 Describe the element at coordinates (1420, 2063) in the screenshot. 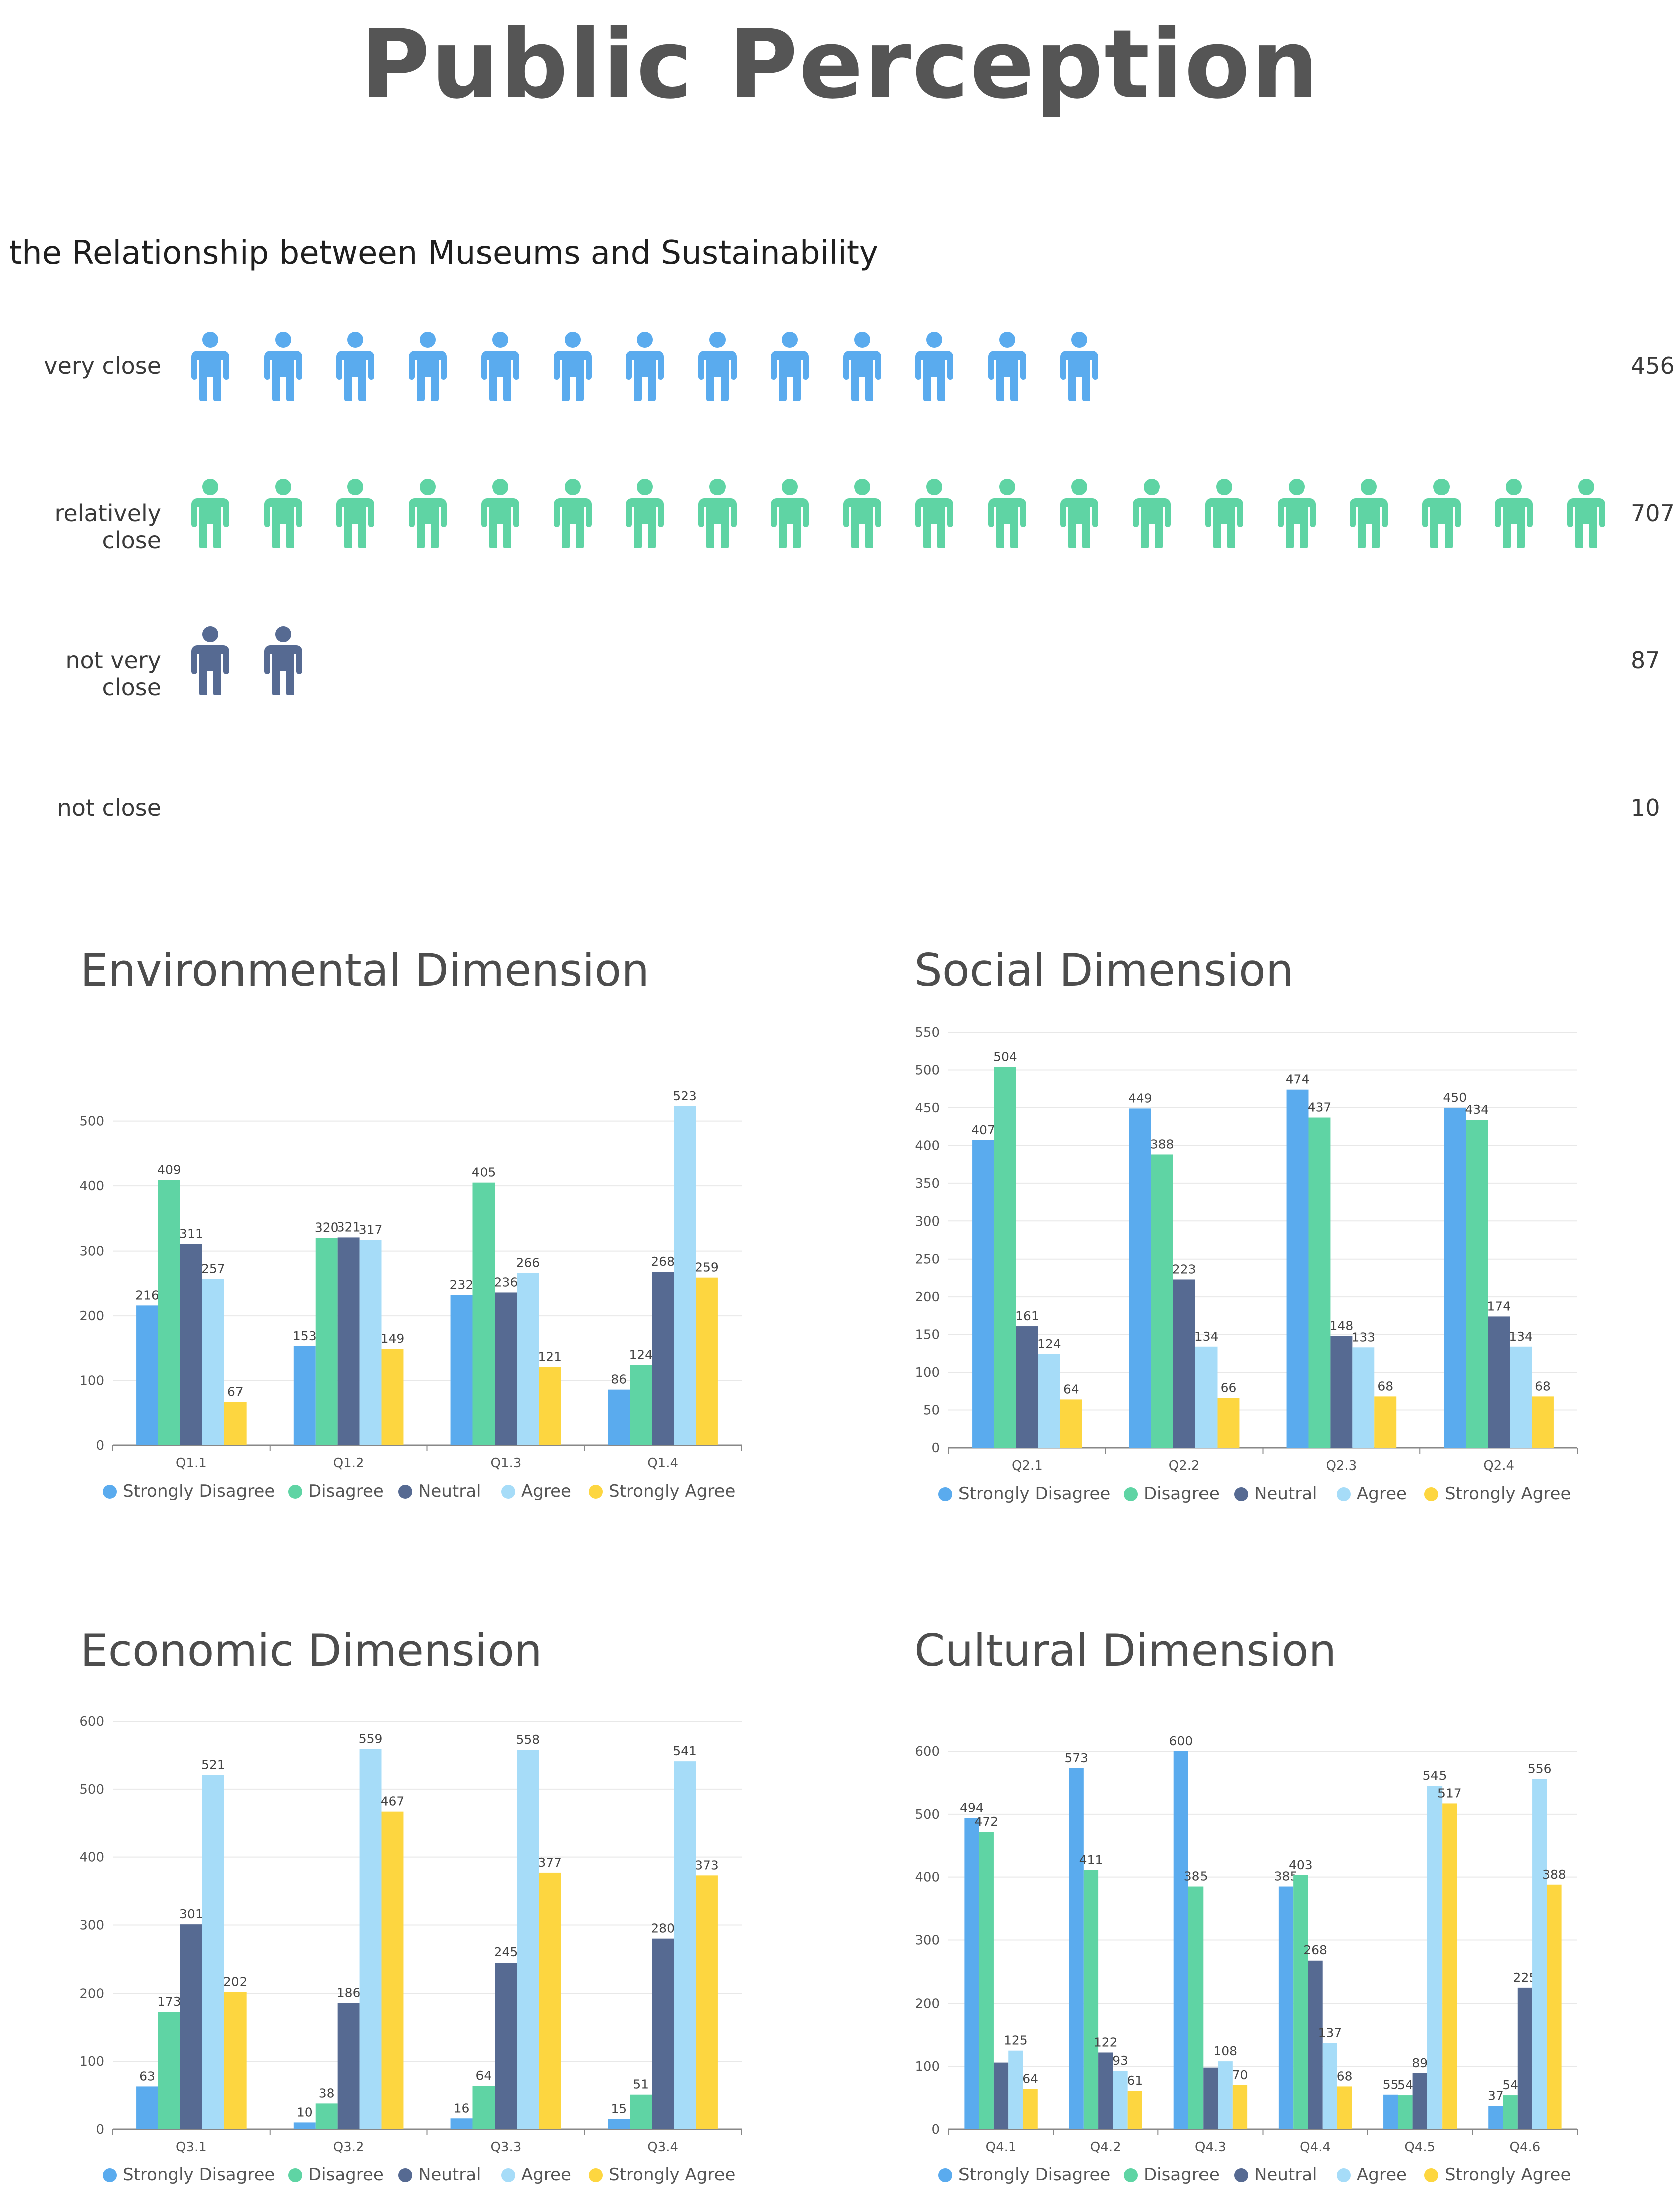

I see `bar-value-label: 89` at that location.